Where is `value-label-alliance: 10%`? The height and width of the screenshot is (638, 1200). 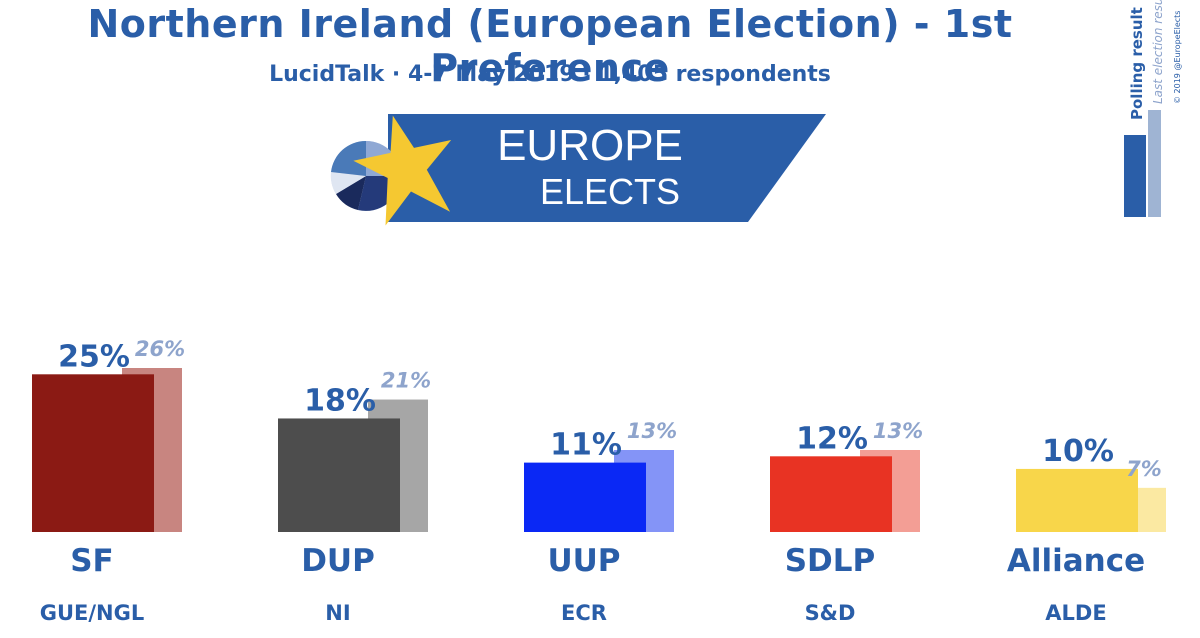 value-label-alliance: 10% is located at coordinates (1078, 451).